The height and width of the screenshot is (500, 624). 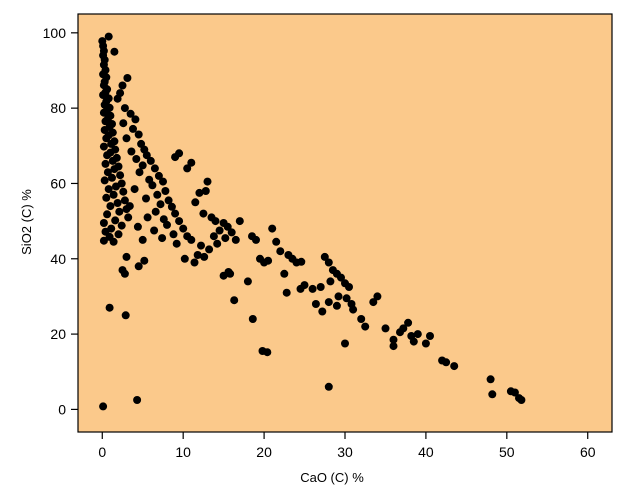 I want to click on y-axis-label: SiO2 (C) %, so click(x=26, y=222).